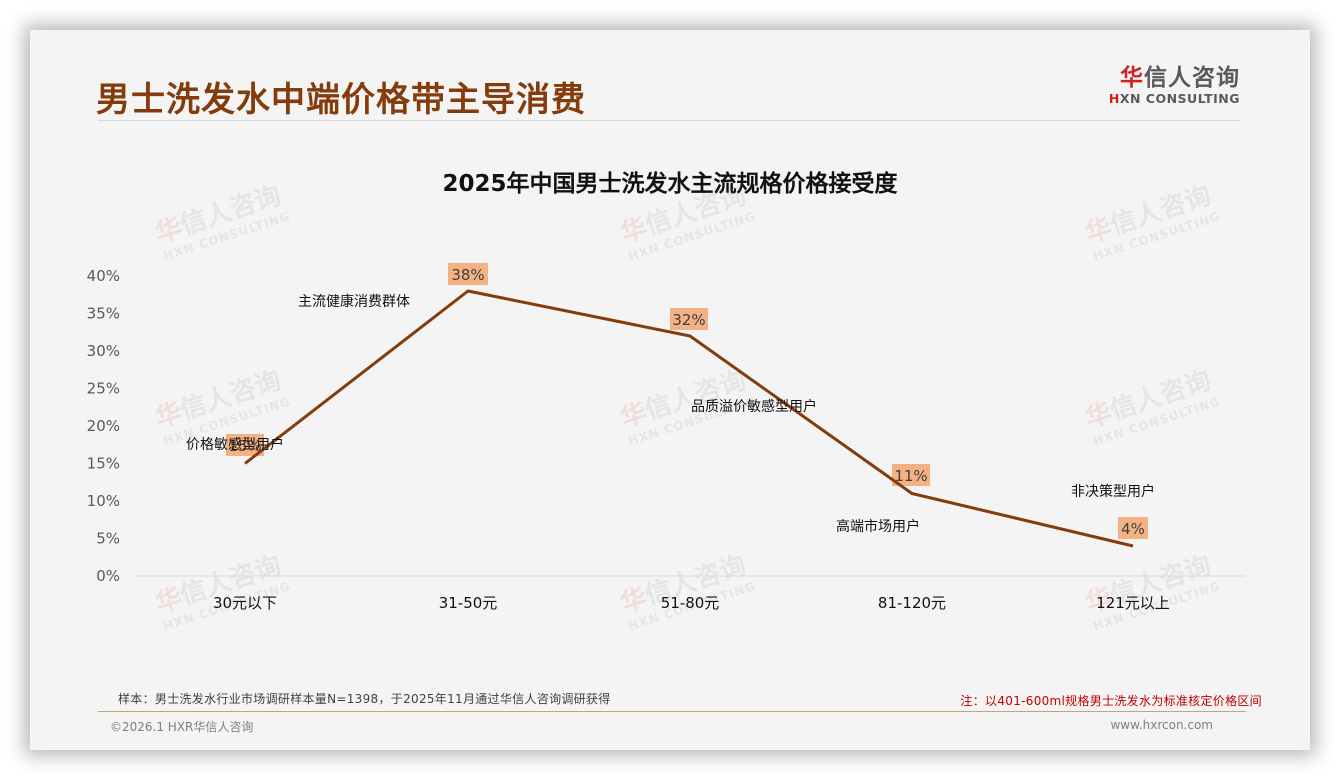  I want to click on y-tick: 35%, so click(103, 314).